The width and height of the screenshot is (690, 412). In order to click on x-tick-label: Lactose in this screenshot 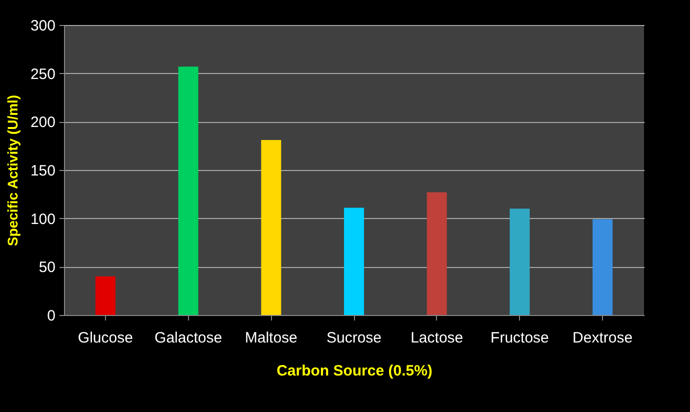, I will do `click(437, 338)`.